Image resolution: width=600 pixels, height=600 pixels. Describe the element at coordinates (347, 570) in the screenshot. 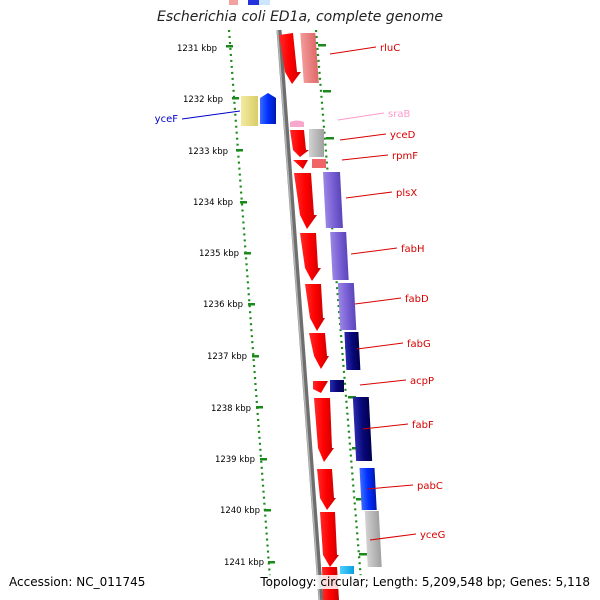

I see `downstream-feature` at that location.